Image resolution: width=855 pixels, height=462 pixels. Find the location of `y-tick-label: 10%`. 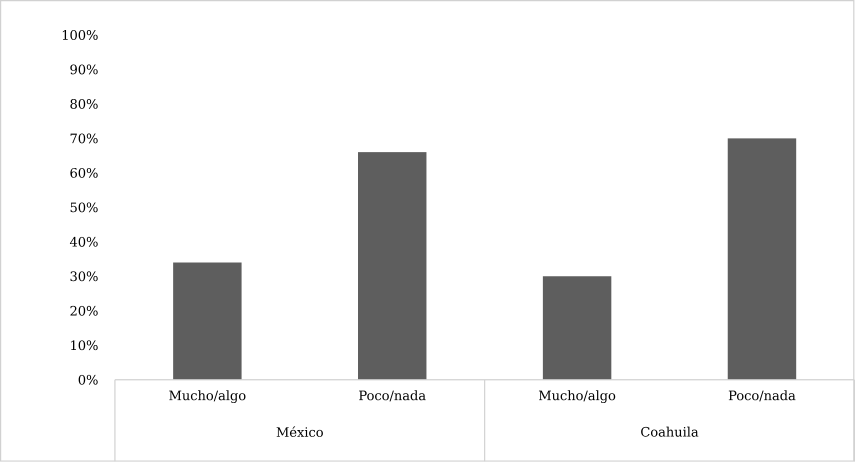

y-tick-label: 10% is located at coordinates (84, 345).